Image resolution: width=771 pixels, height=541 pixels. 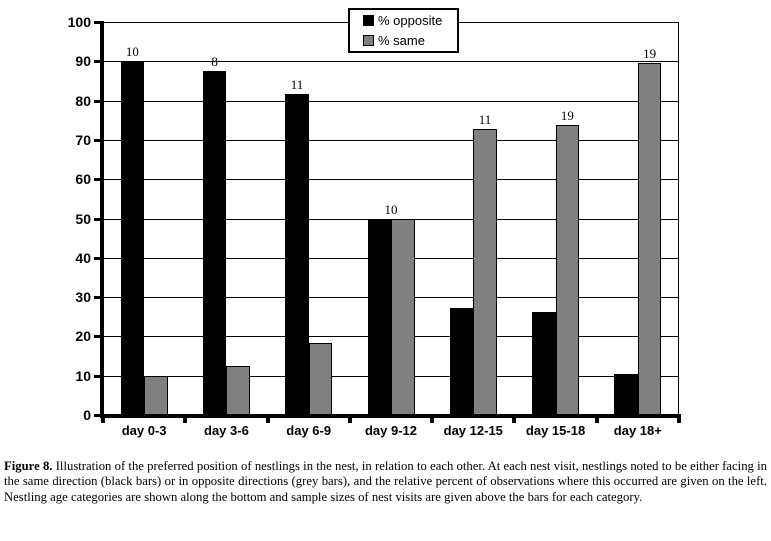 I want to click on y-axis-label: 0, so click(x=87, y=415).